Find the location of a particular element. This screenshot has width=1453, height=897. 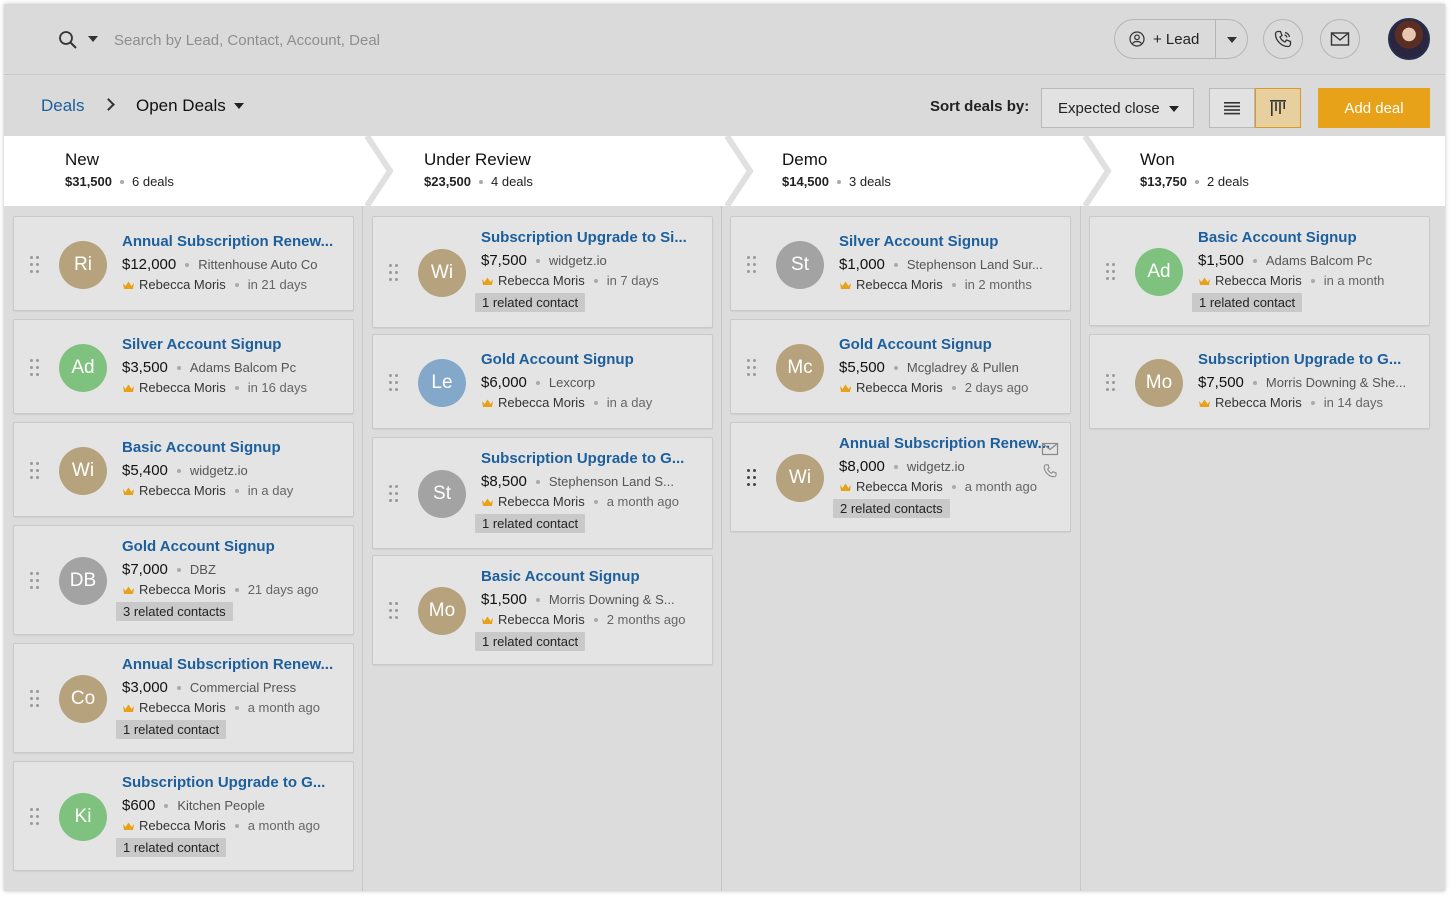

related-contacts-badge: 3 related contacts is located at coordinates (174, 611).